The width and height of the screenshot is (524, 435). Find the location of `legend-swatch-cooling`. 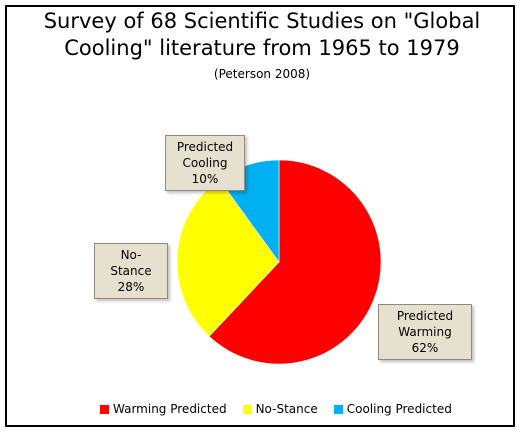

legend-swatch-cooling is located at coordinates (338, 409).